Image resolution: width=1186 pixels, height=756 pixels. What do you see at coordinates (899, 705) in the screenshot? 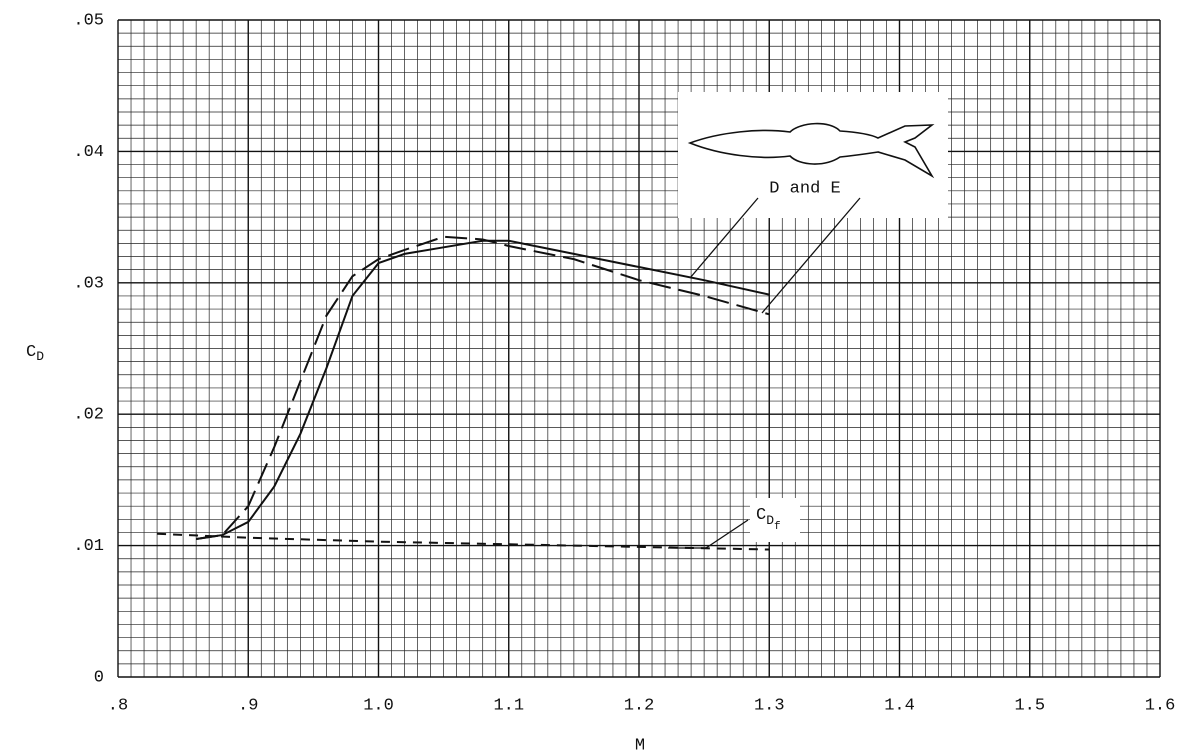
I see `x-tick-label: 1.4` at bounding box center [899, 705].